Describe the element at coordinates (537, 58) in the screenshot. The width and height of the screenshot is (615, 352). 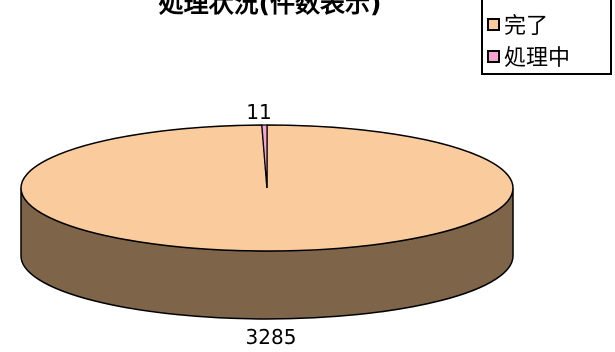
I see `legend-label-processing: 処理中` at that location.